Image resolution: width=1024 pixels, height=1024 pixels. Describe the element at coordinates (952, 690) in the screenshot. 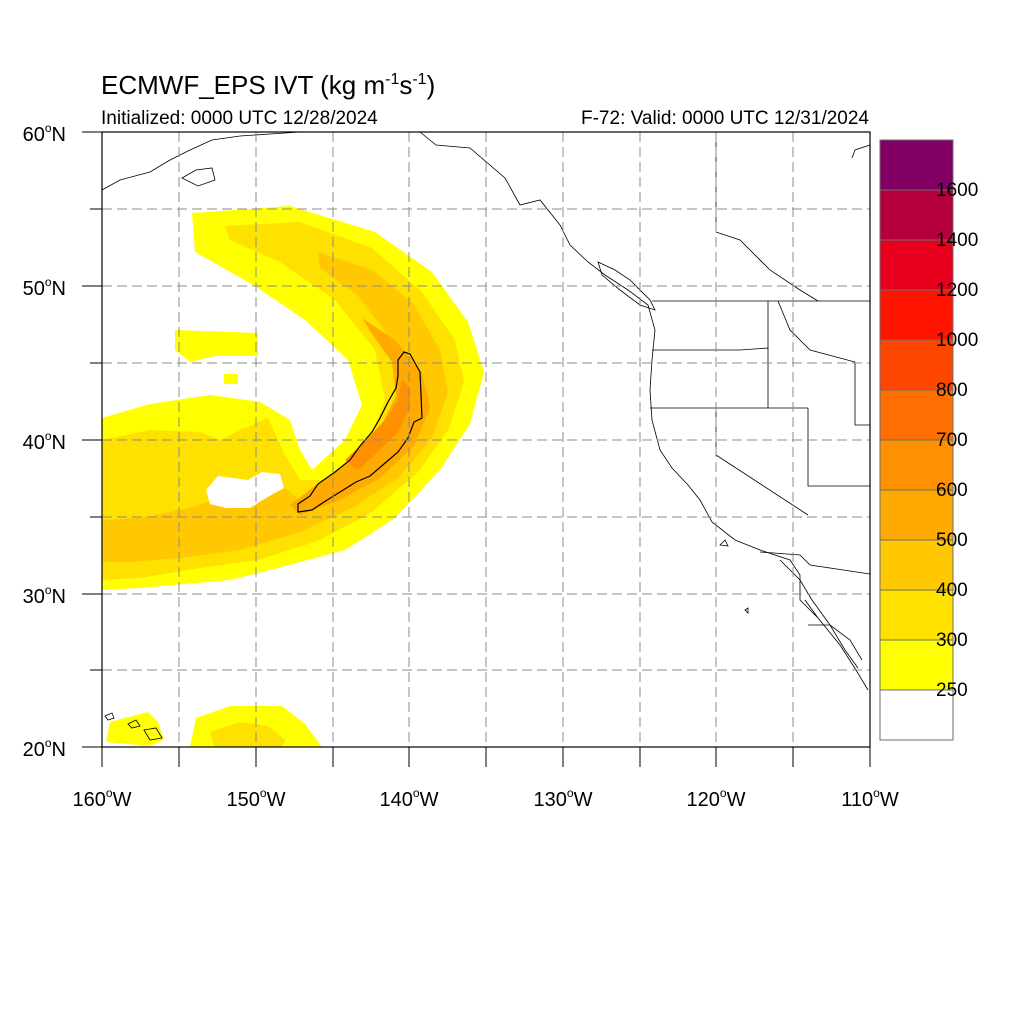

I see `colorbar-label-250: 250` at that location.